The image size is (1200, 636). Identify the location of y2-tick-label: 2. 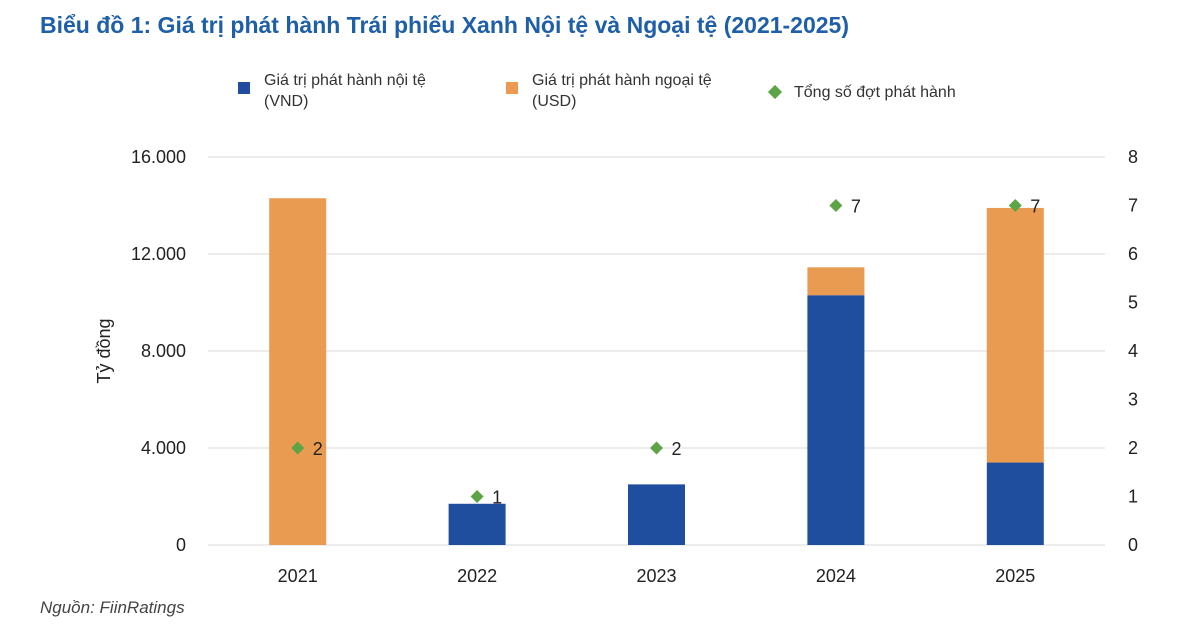
(1133, 448).